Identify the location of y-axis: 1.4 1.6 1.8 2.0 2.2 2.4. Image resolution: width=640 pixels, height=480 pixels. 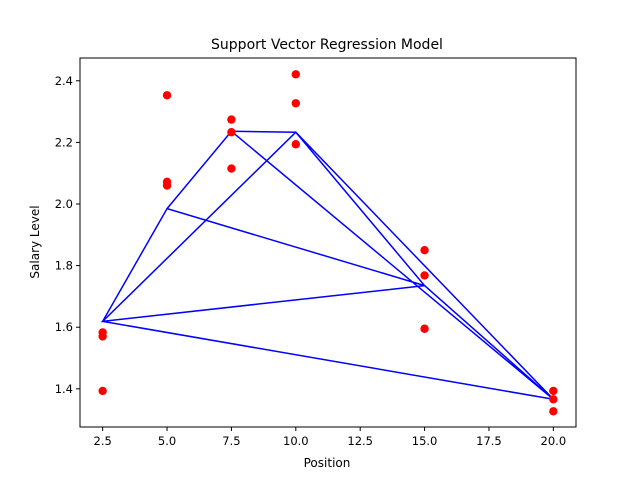
(67, 235).